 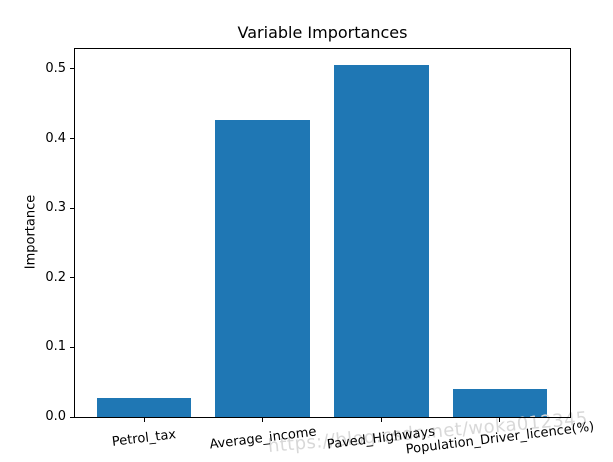 I want to click on y-tick-label: 0.3, so click(x=55, y=208).